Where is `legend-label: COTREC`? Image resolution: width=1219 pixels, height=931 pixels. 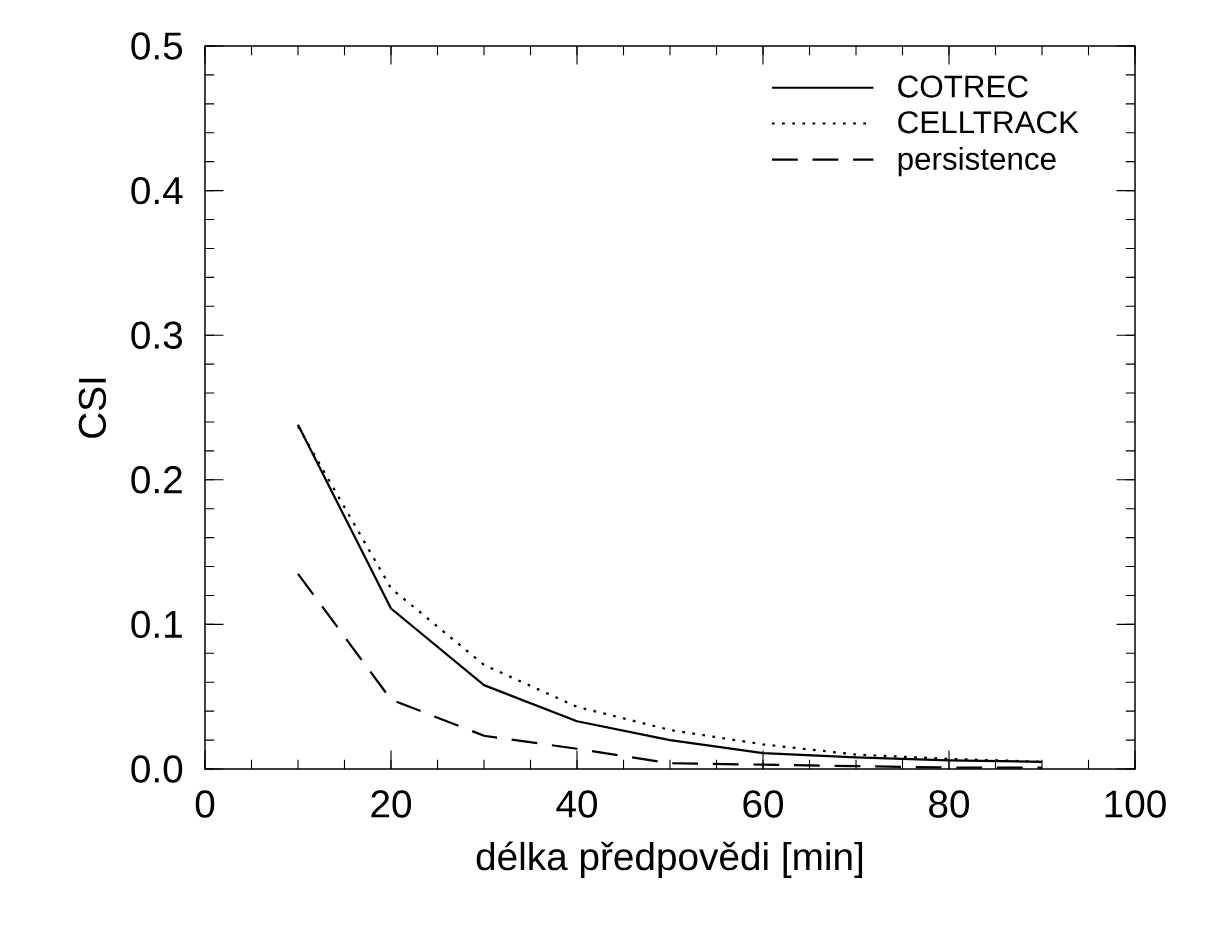 legend-label: COTREC is located at coordinates (963, 86).